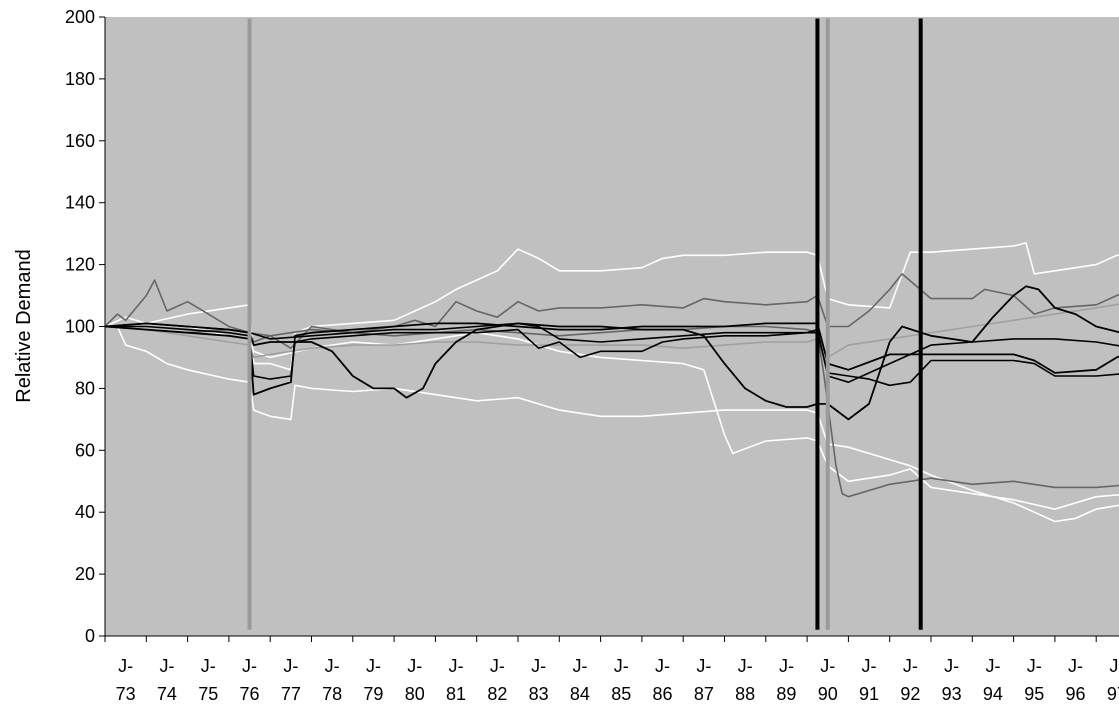 Image resolution: width=1119 pixels, height=708 pixels. What do you see at coordinates (745, 694) in the screenshot?
I see `x-tick-label-bottom: 88` at bounding box center [745, 694].